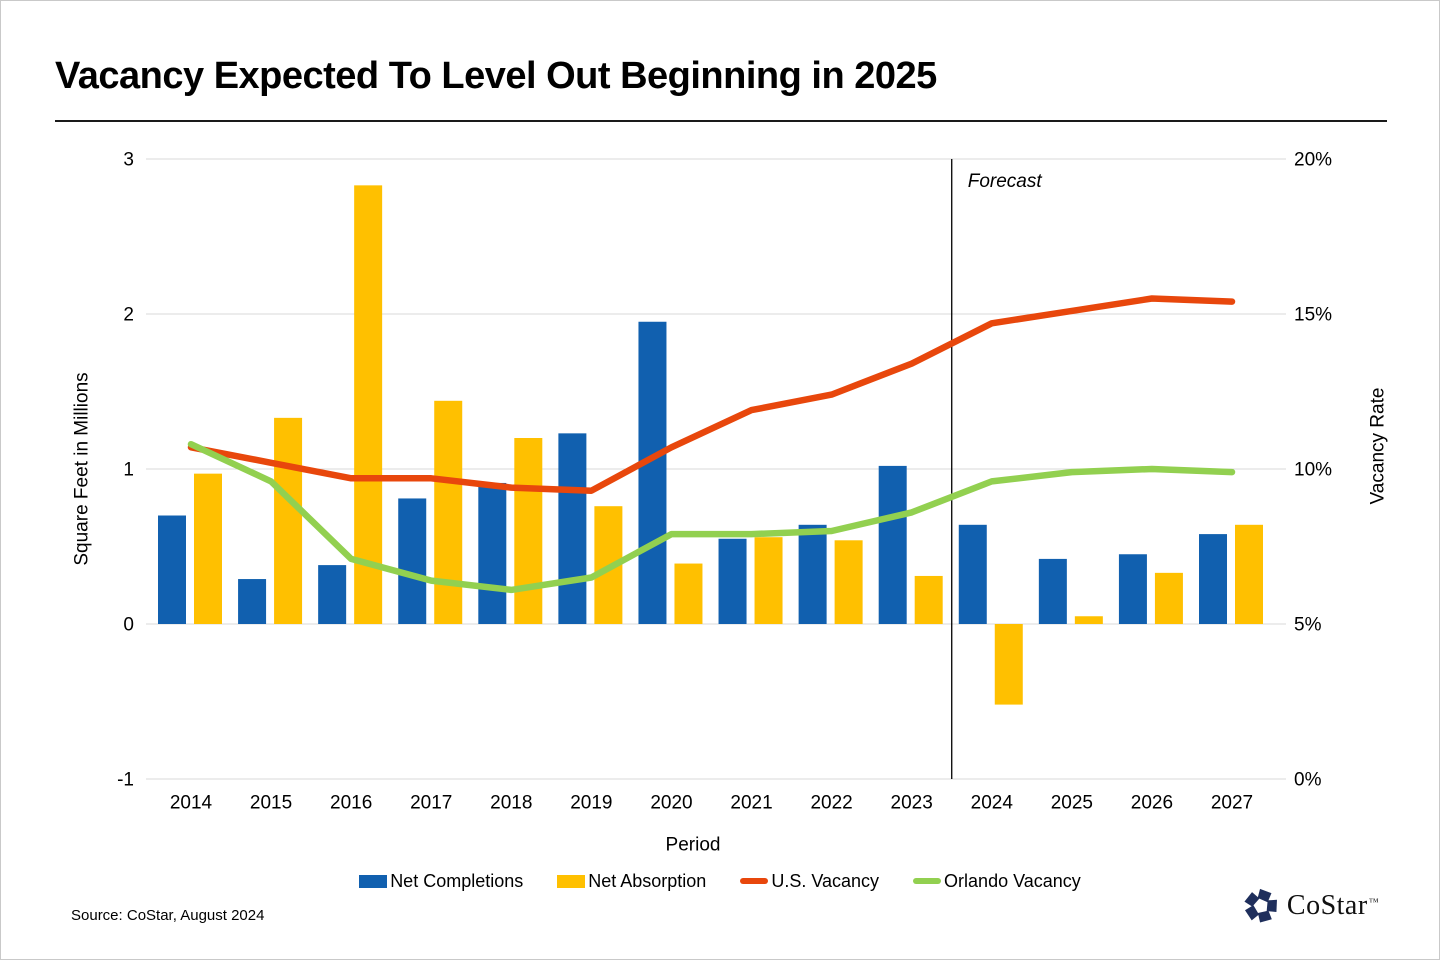 The width and height of the screenshot is (1440, 960). I want to click on source-note: Source: CoStar, August 2024, so click(168, 915).